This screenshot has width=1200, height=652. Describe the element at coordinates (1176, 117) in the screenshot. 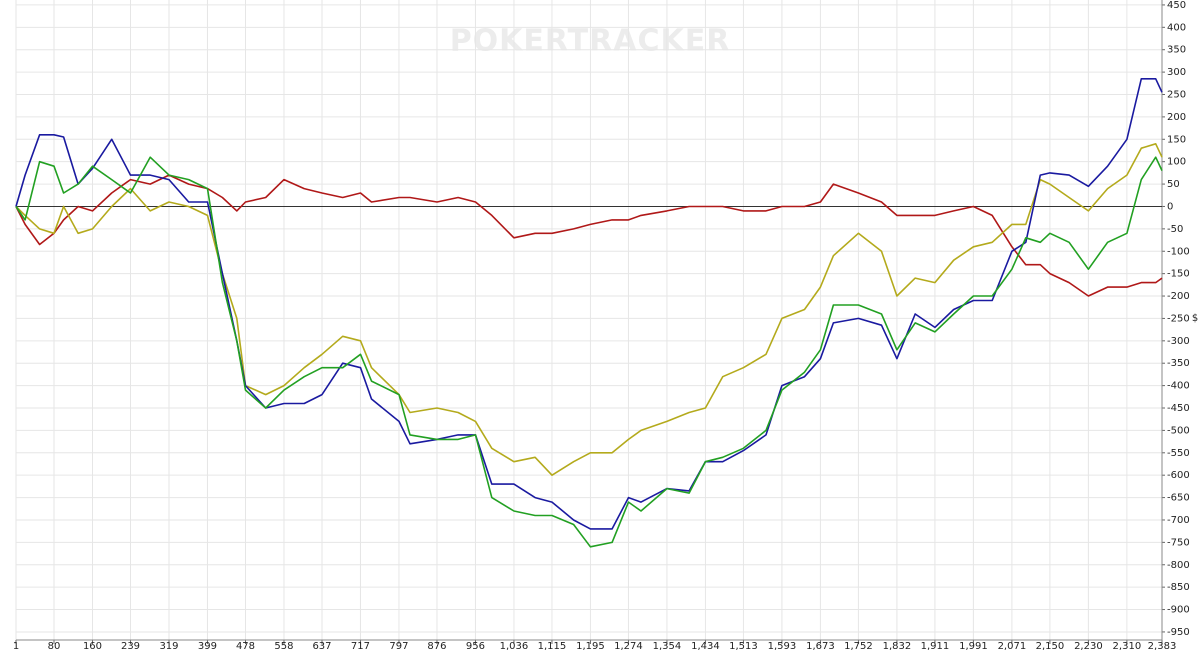

I see `y-tick-label: 200` at that location.